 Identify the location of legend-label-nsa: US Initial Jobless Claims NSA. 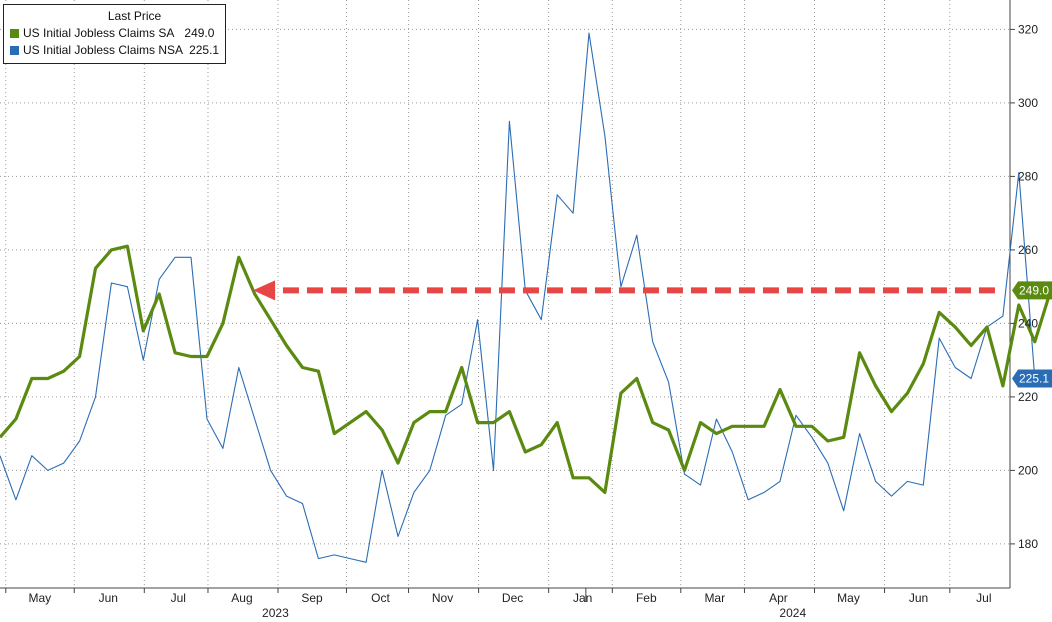
(103, 50).